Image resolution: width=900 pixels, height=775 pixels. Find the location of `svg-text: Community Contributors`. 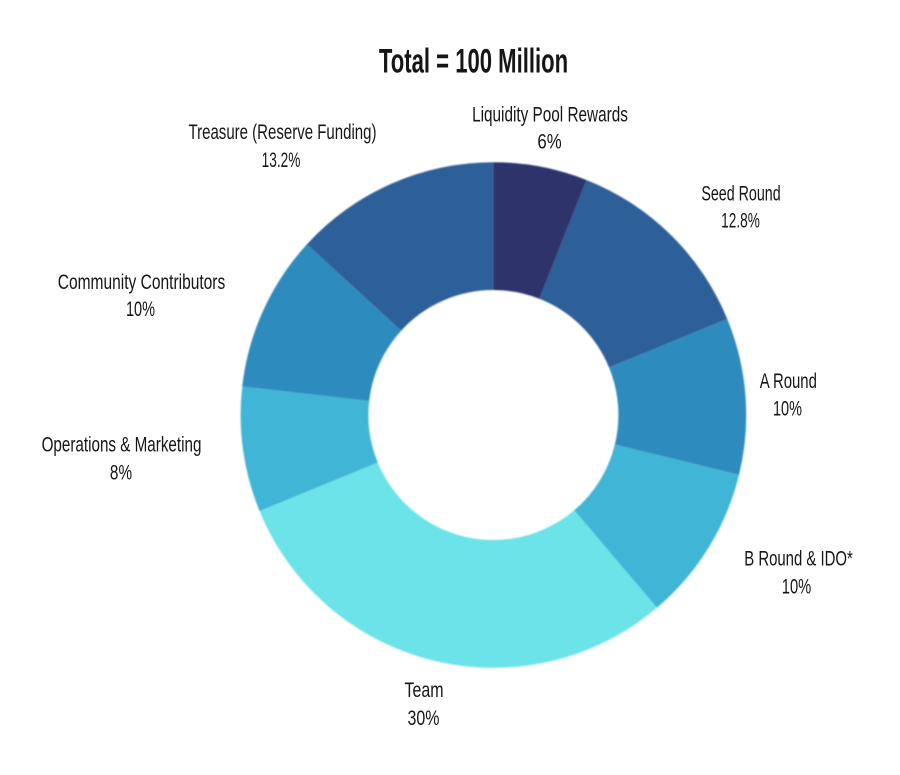

svg-text: Community Contributors is located at coordinates (142, 282).